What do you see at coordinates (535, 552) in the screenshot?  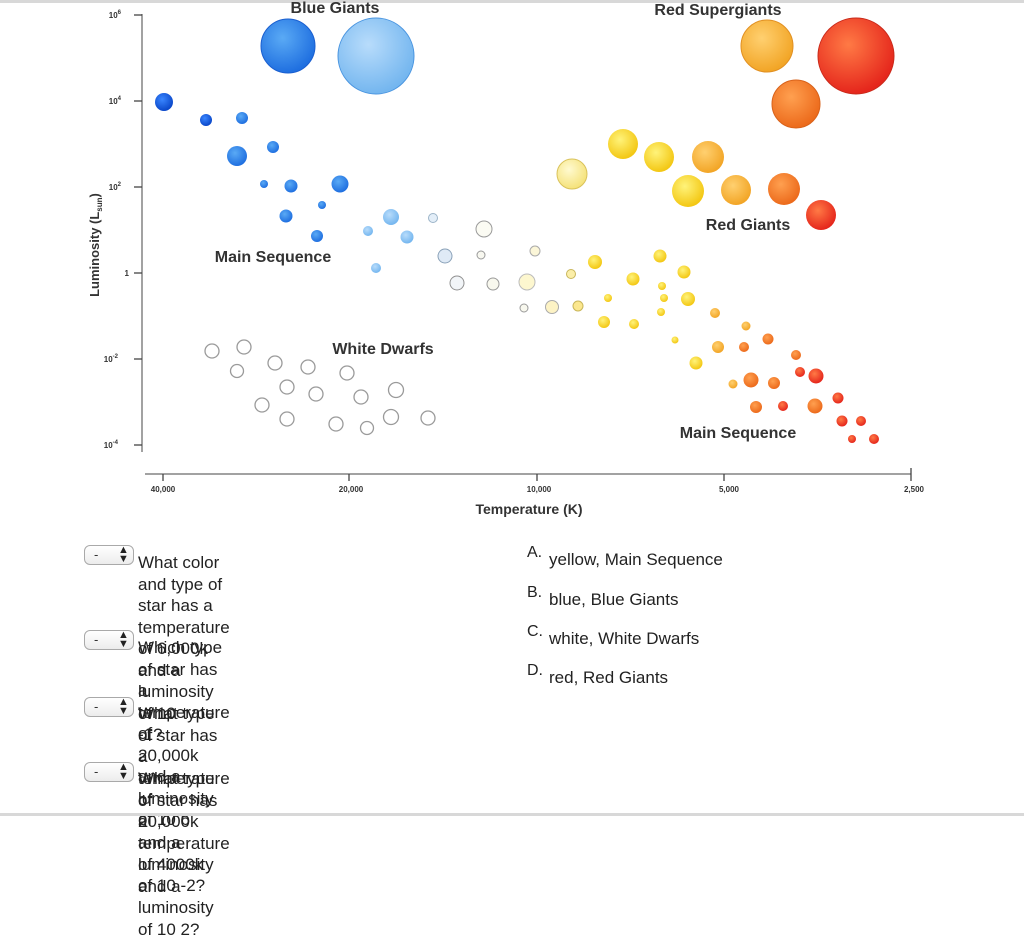 I see `answer-letter: A.` at bounding box center [535, 552].